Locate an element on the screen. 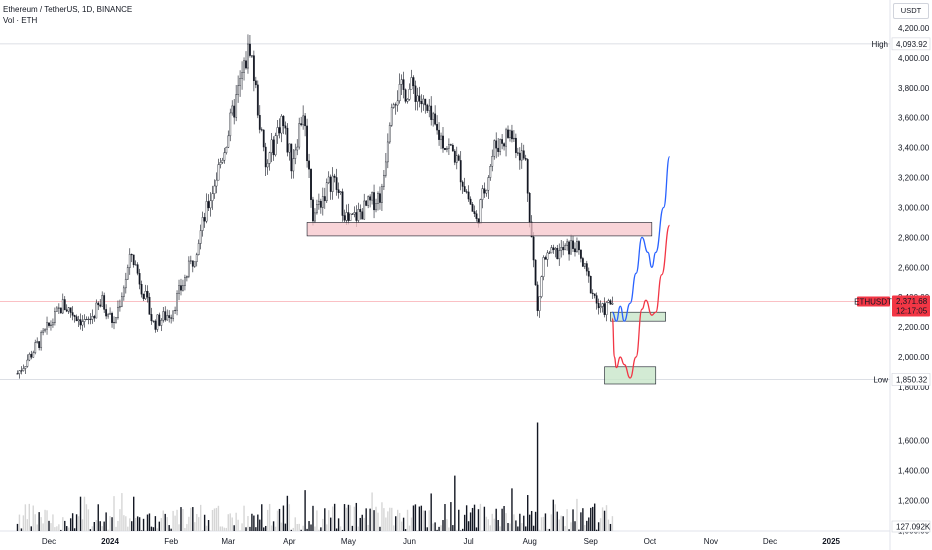 The height and width of the screenshot is (550, 932). x-tick-label: 2024 is located at coordinates (110, 541).